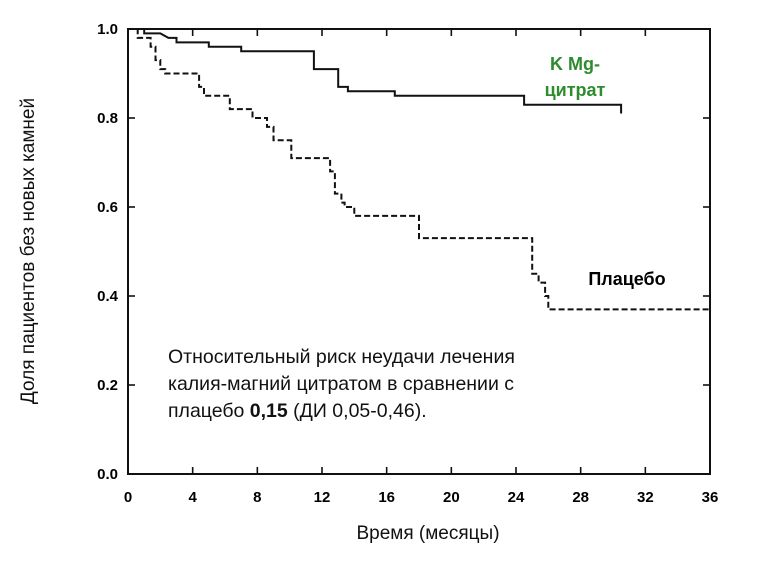  What do you see at coordinates (580, 497) in the screenshot?
I see `x-tick-label: 28` at bounding box center [580, 497].